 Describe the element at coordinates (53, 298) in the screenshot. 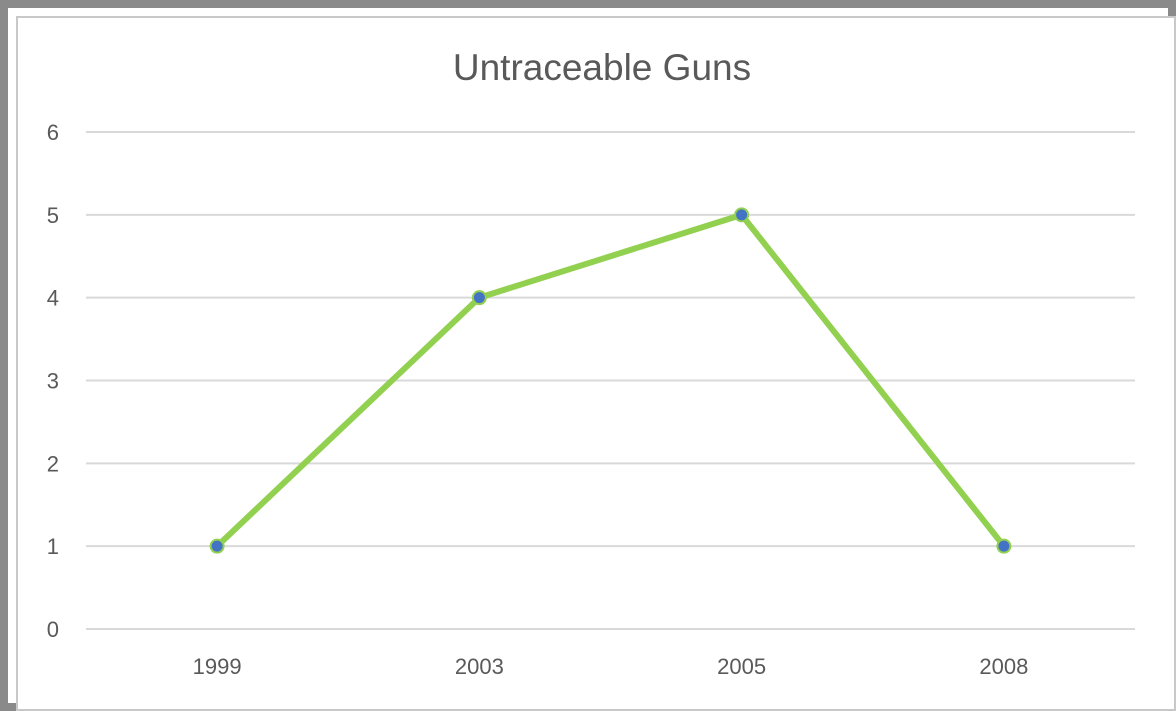

I see `y-tick-label: 4` at that location.